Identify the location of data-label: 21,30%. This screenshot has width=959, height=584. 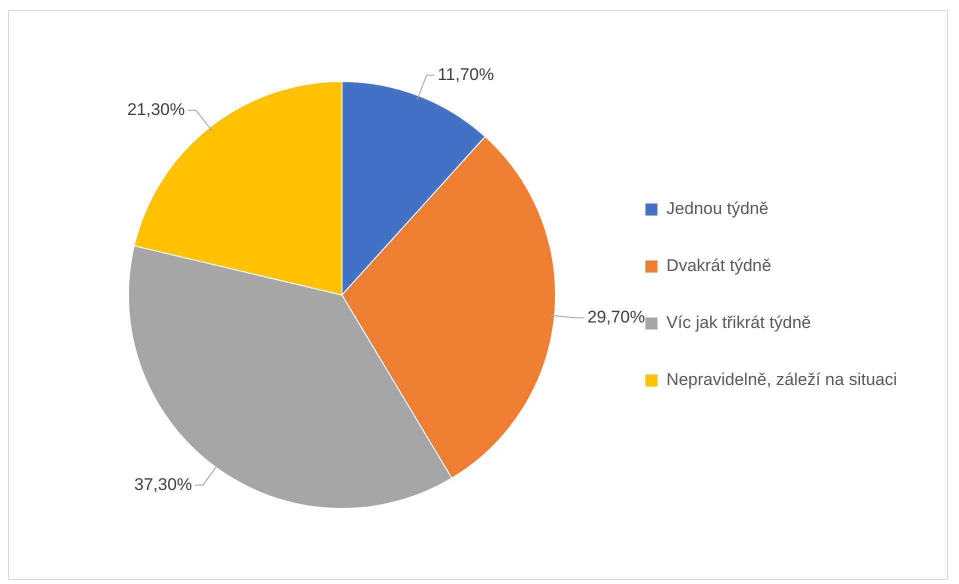
(156, 109).